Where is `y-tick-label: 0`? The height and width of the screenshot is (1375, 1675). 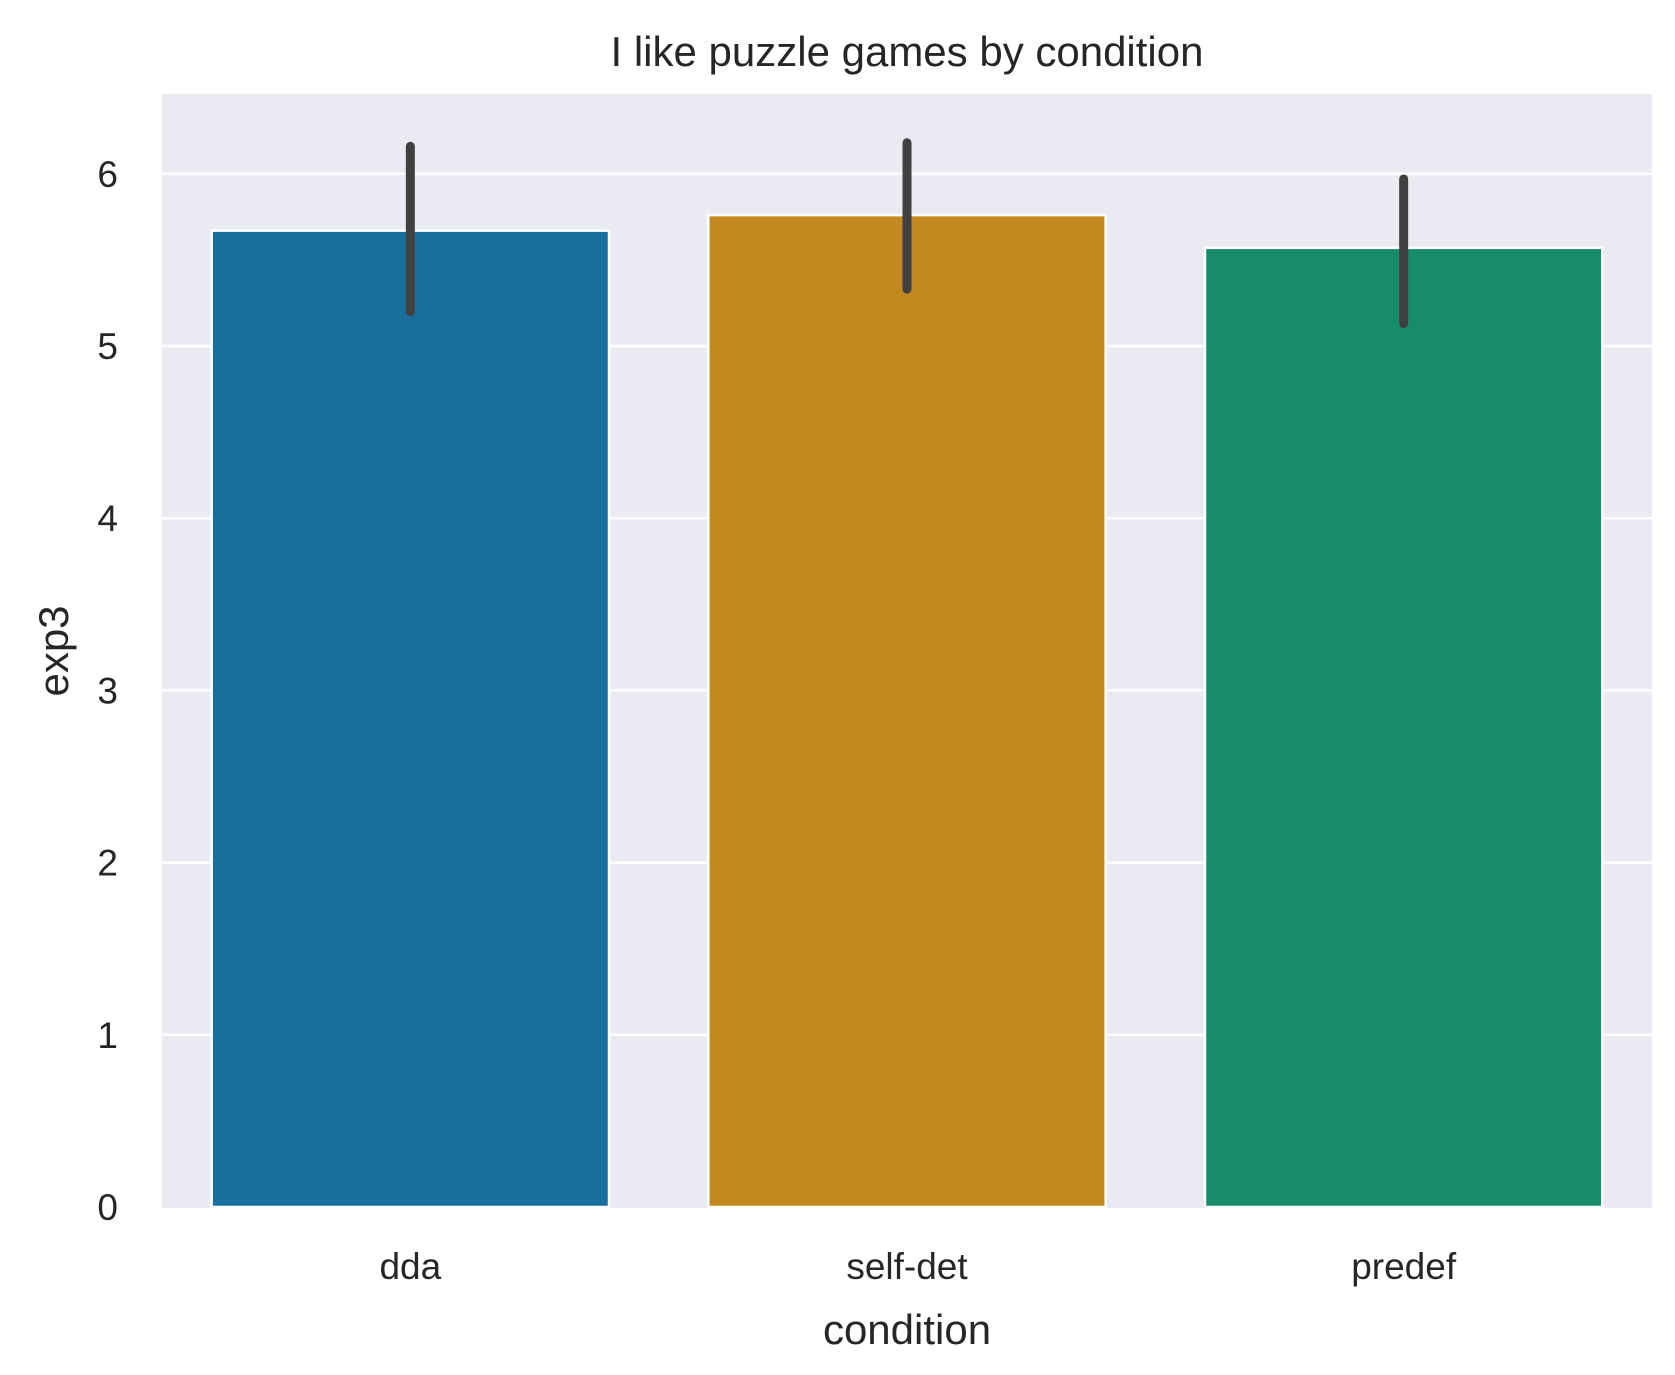
y-tick-label: 0 is located at coordinates (107, 1207).